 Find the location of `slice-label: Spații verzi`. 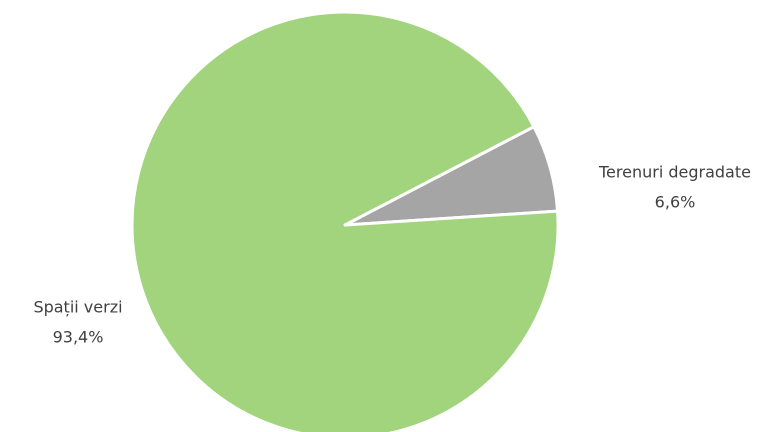

slice-label: Spații verzi is located at coordinates (77, 307).